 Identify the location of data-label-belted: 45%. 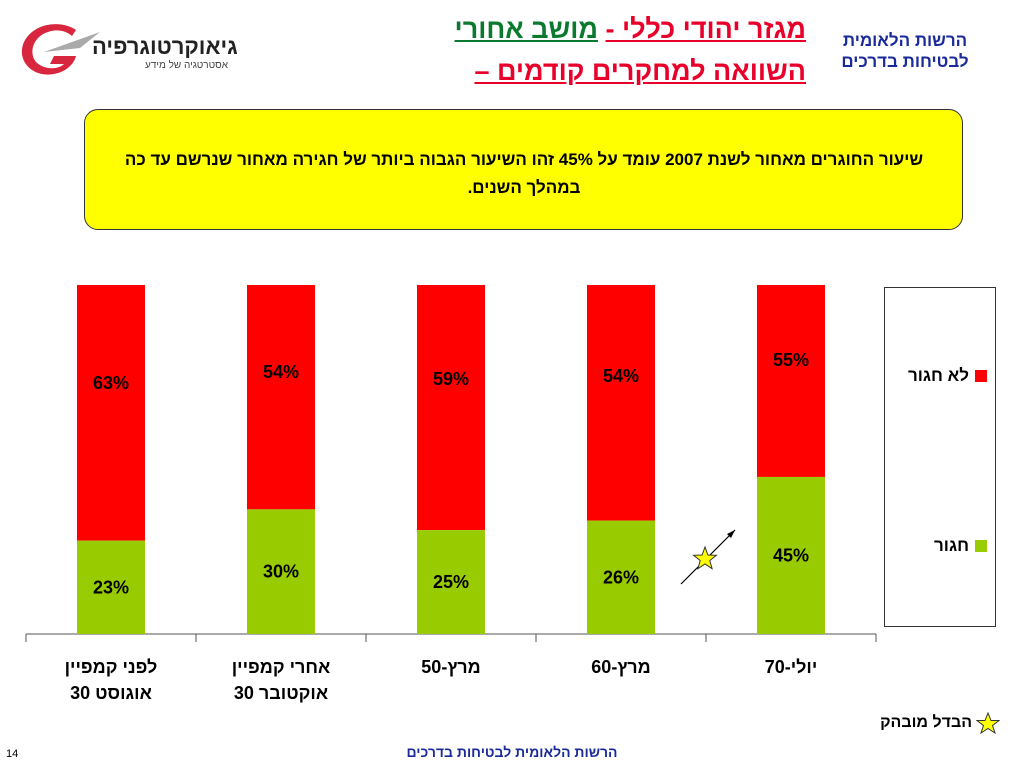
(791, 555).